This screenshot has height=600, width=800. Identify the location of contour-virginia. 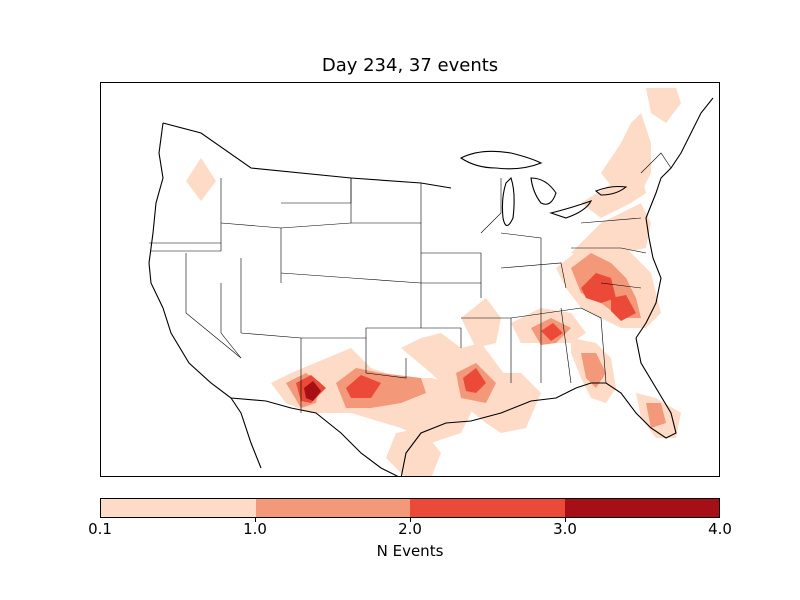
(611, 230).